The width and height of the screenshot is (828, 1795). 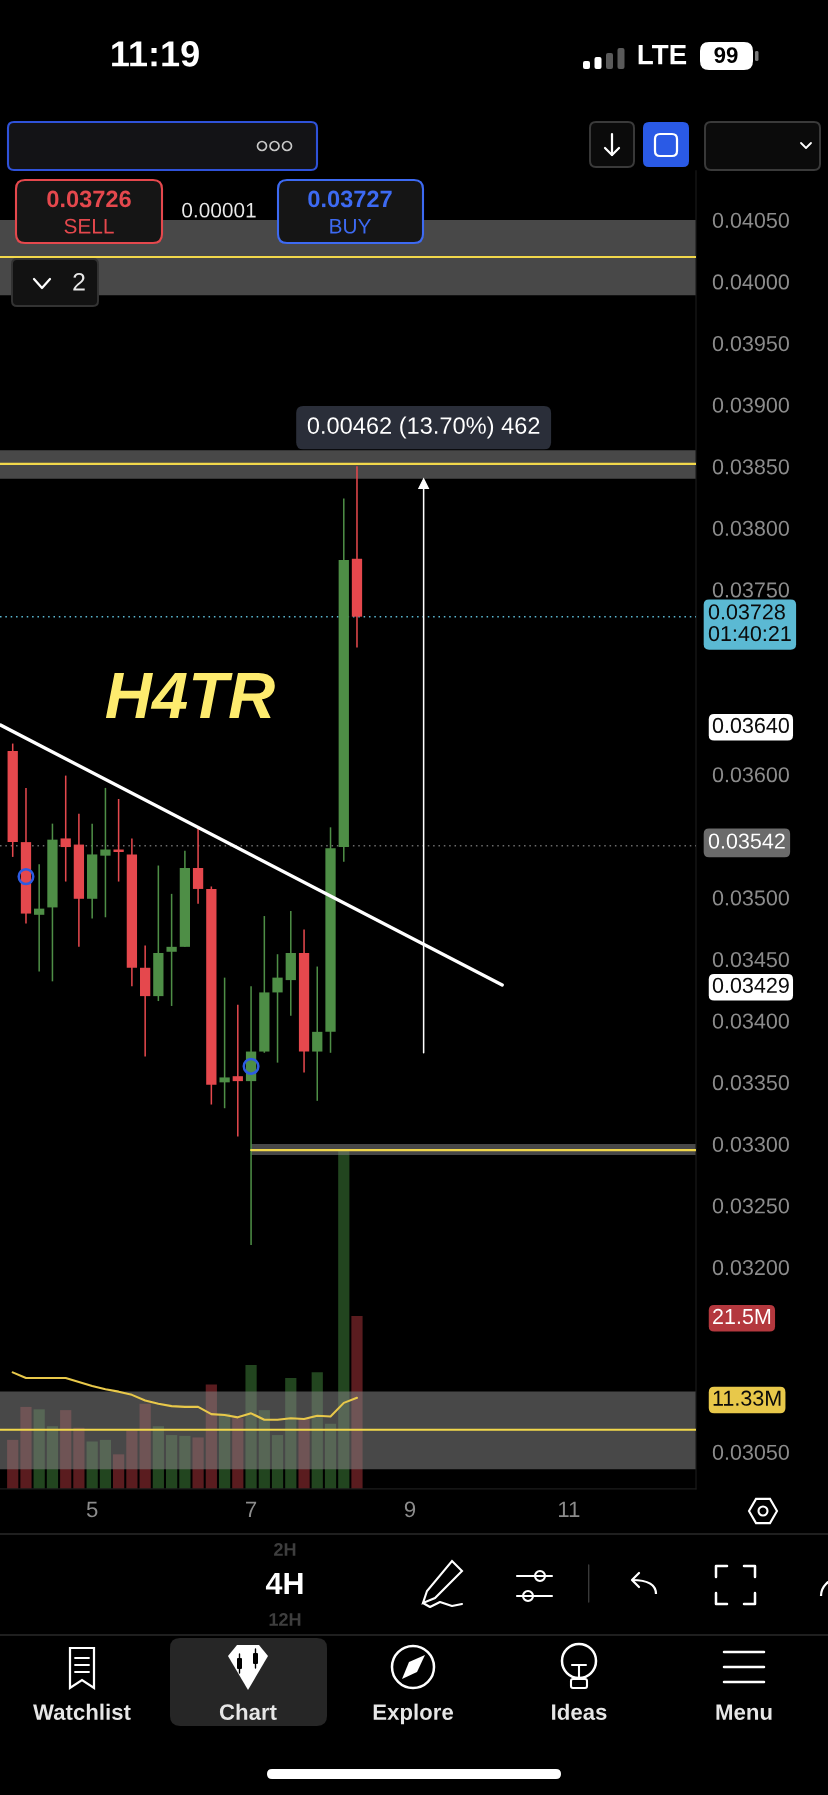 I want to click on y-tick-label: 0.03500, so click(x=750, y=898).